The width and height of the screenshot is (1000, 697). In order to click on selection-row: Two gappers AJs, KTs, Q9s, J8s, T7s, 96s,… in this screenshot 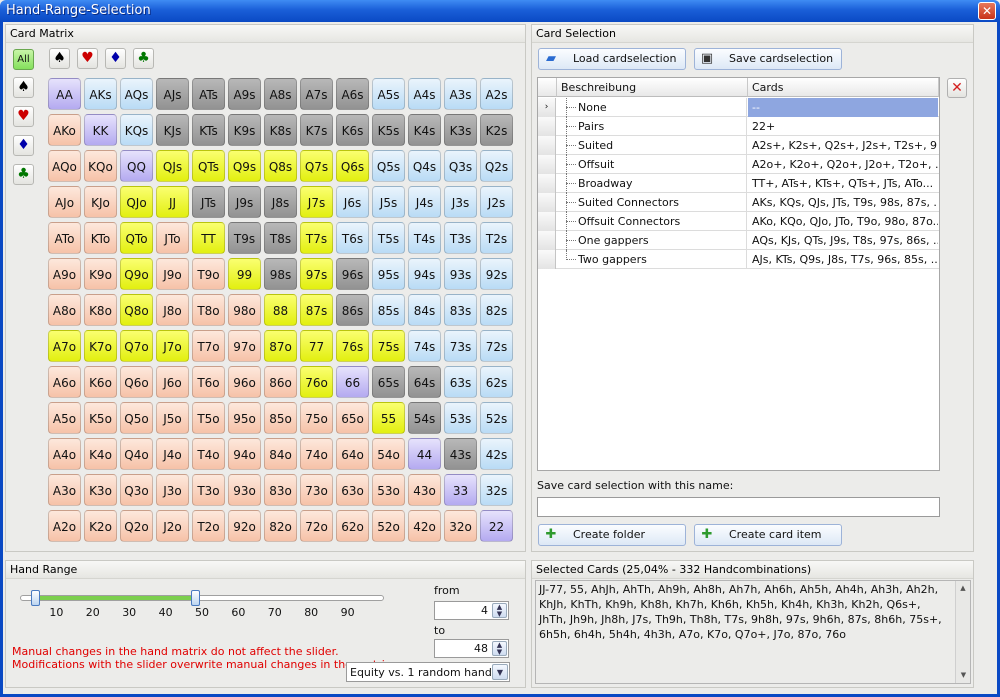, I will do `click(738, 259)`.